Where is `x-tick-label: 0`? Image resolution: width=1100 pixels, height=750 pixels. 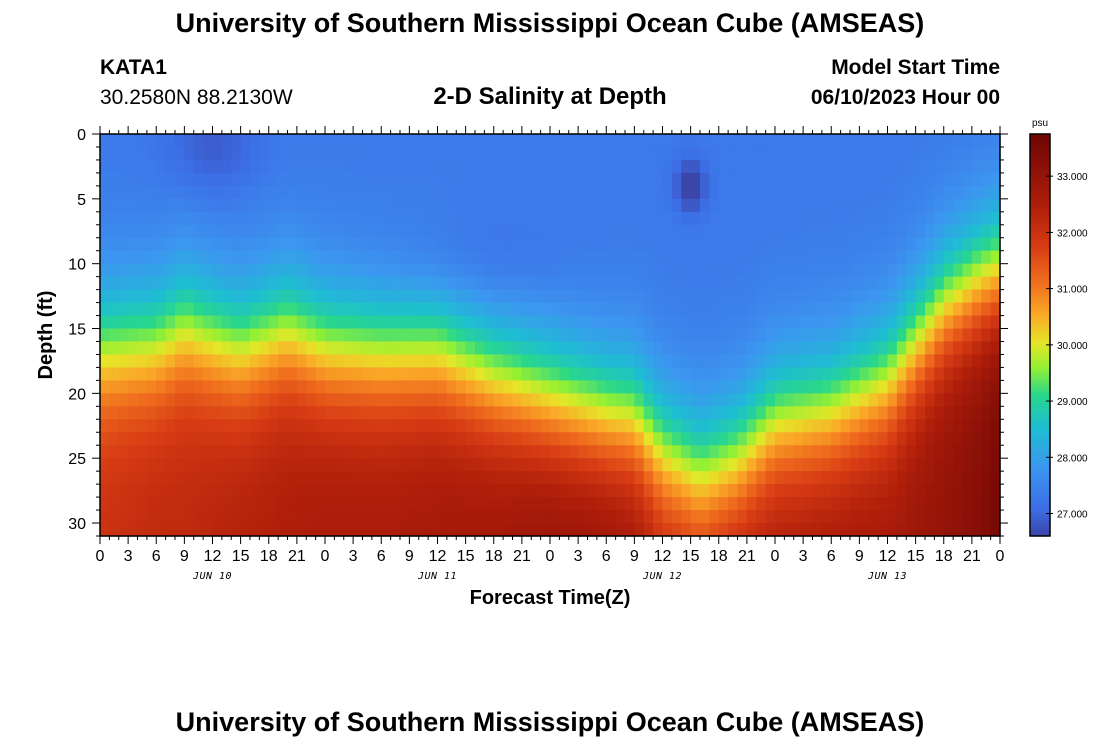
x-tick-label: 0 is located at coordinates (1000, 556).